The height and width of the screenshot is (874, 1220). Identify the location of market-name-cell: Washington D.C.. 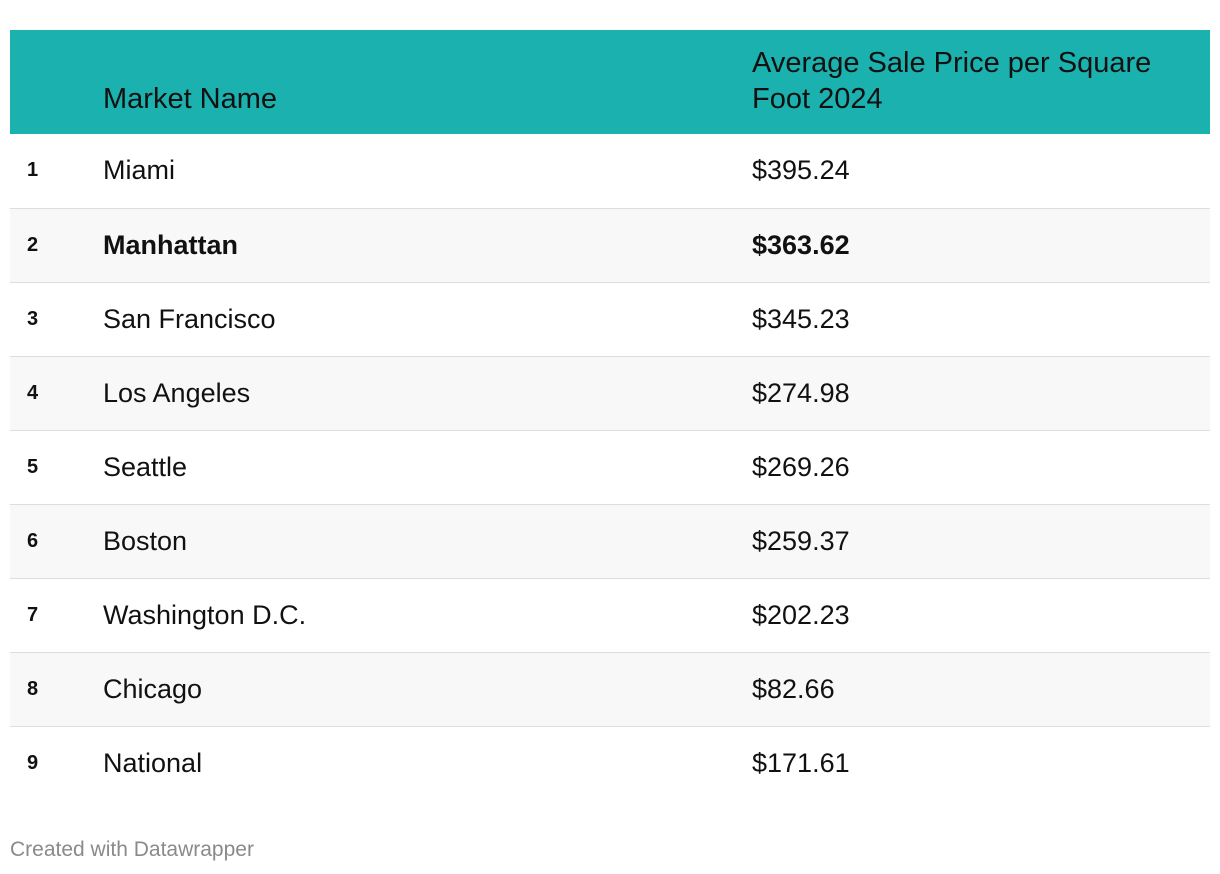
(205, 614).